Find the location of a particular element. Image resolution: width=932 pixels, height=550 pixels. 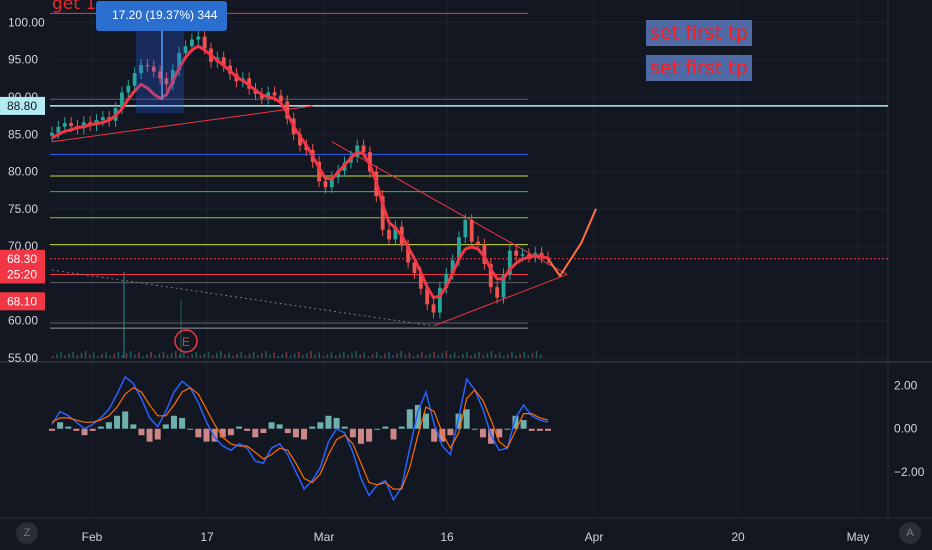

projection-path is located at coordinates (572, 242).